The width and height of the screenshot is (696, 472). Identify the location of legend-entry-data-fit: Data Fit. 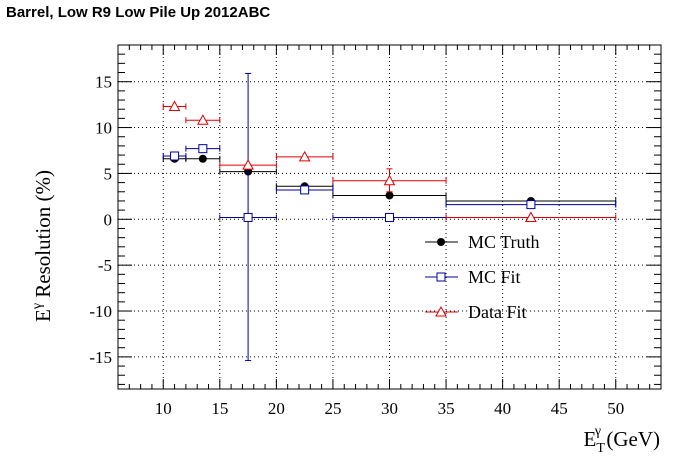
(476, 312).